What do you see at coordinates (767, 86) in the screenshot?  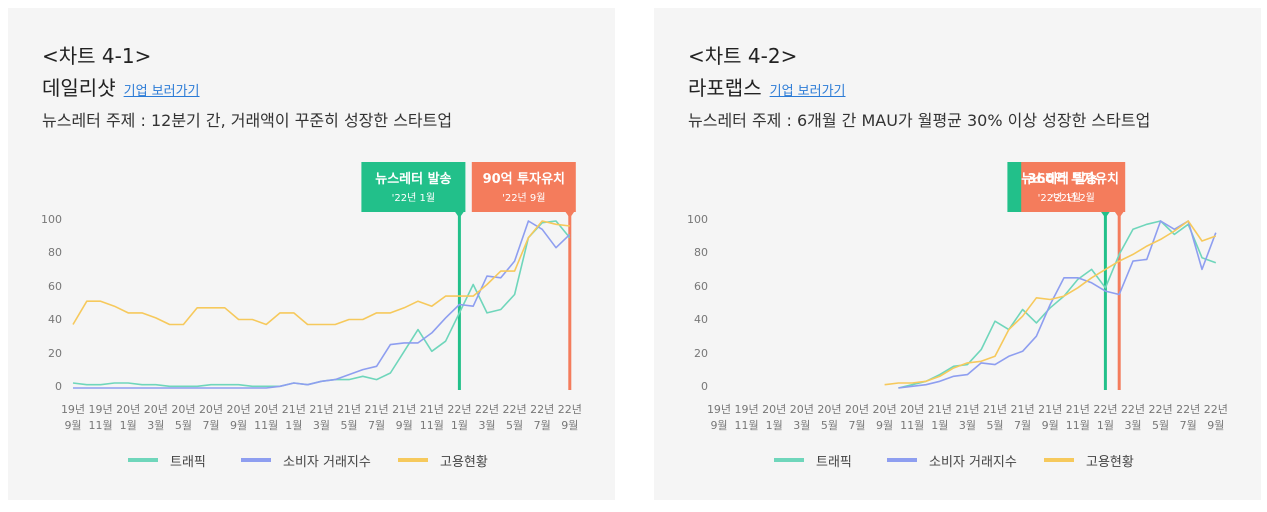 I see `company-row: 라포랩스 기업 보러가기` at bounding box center [767, 86].